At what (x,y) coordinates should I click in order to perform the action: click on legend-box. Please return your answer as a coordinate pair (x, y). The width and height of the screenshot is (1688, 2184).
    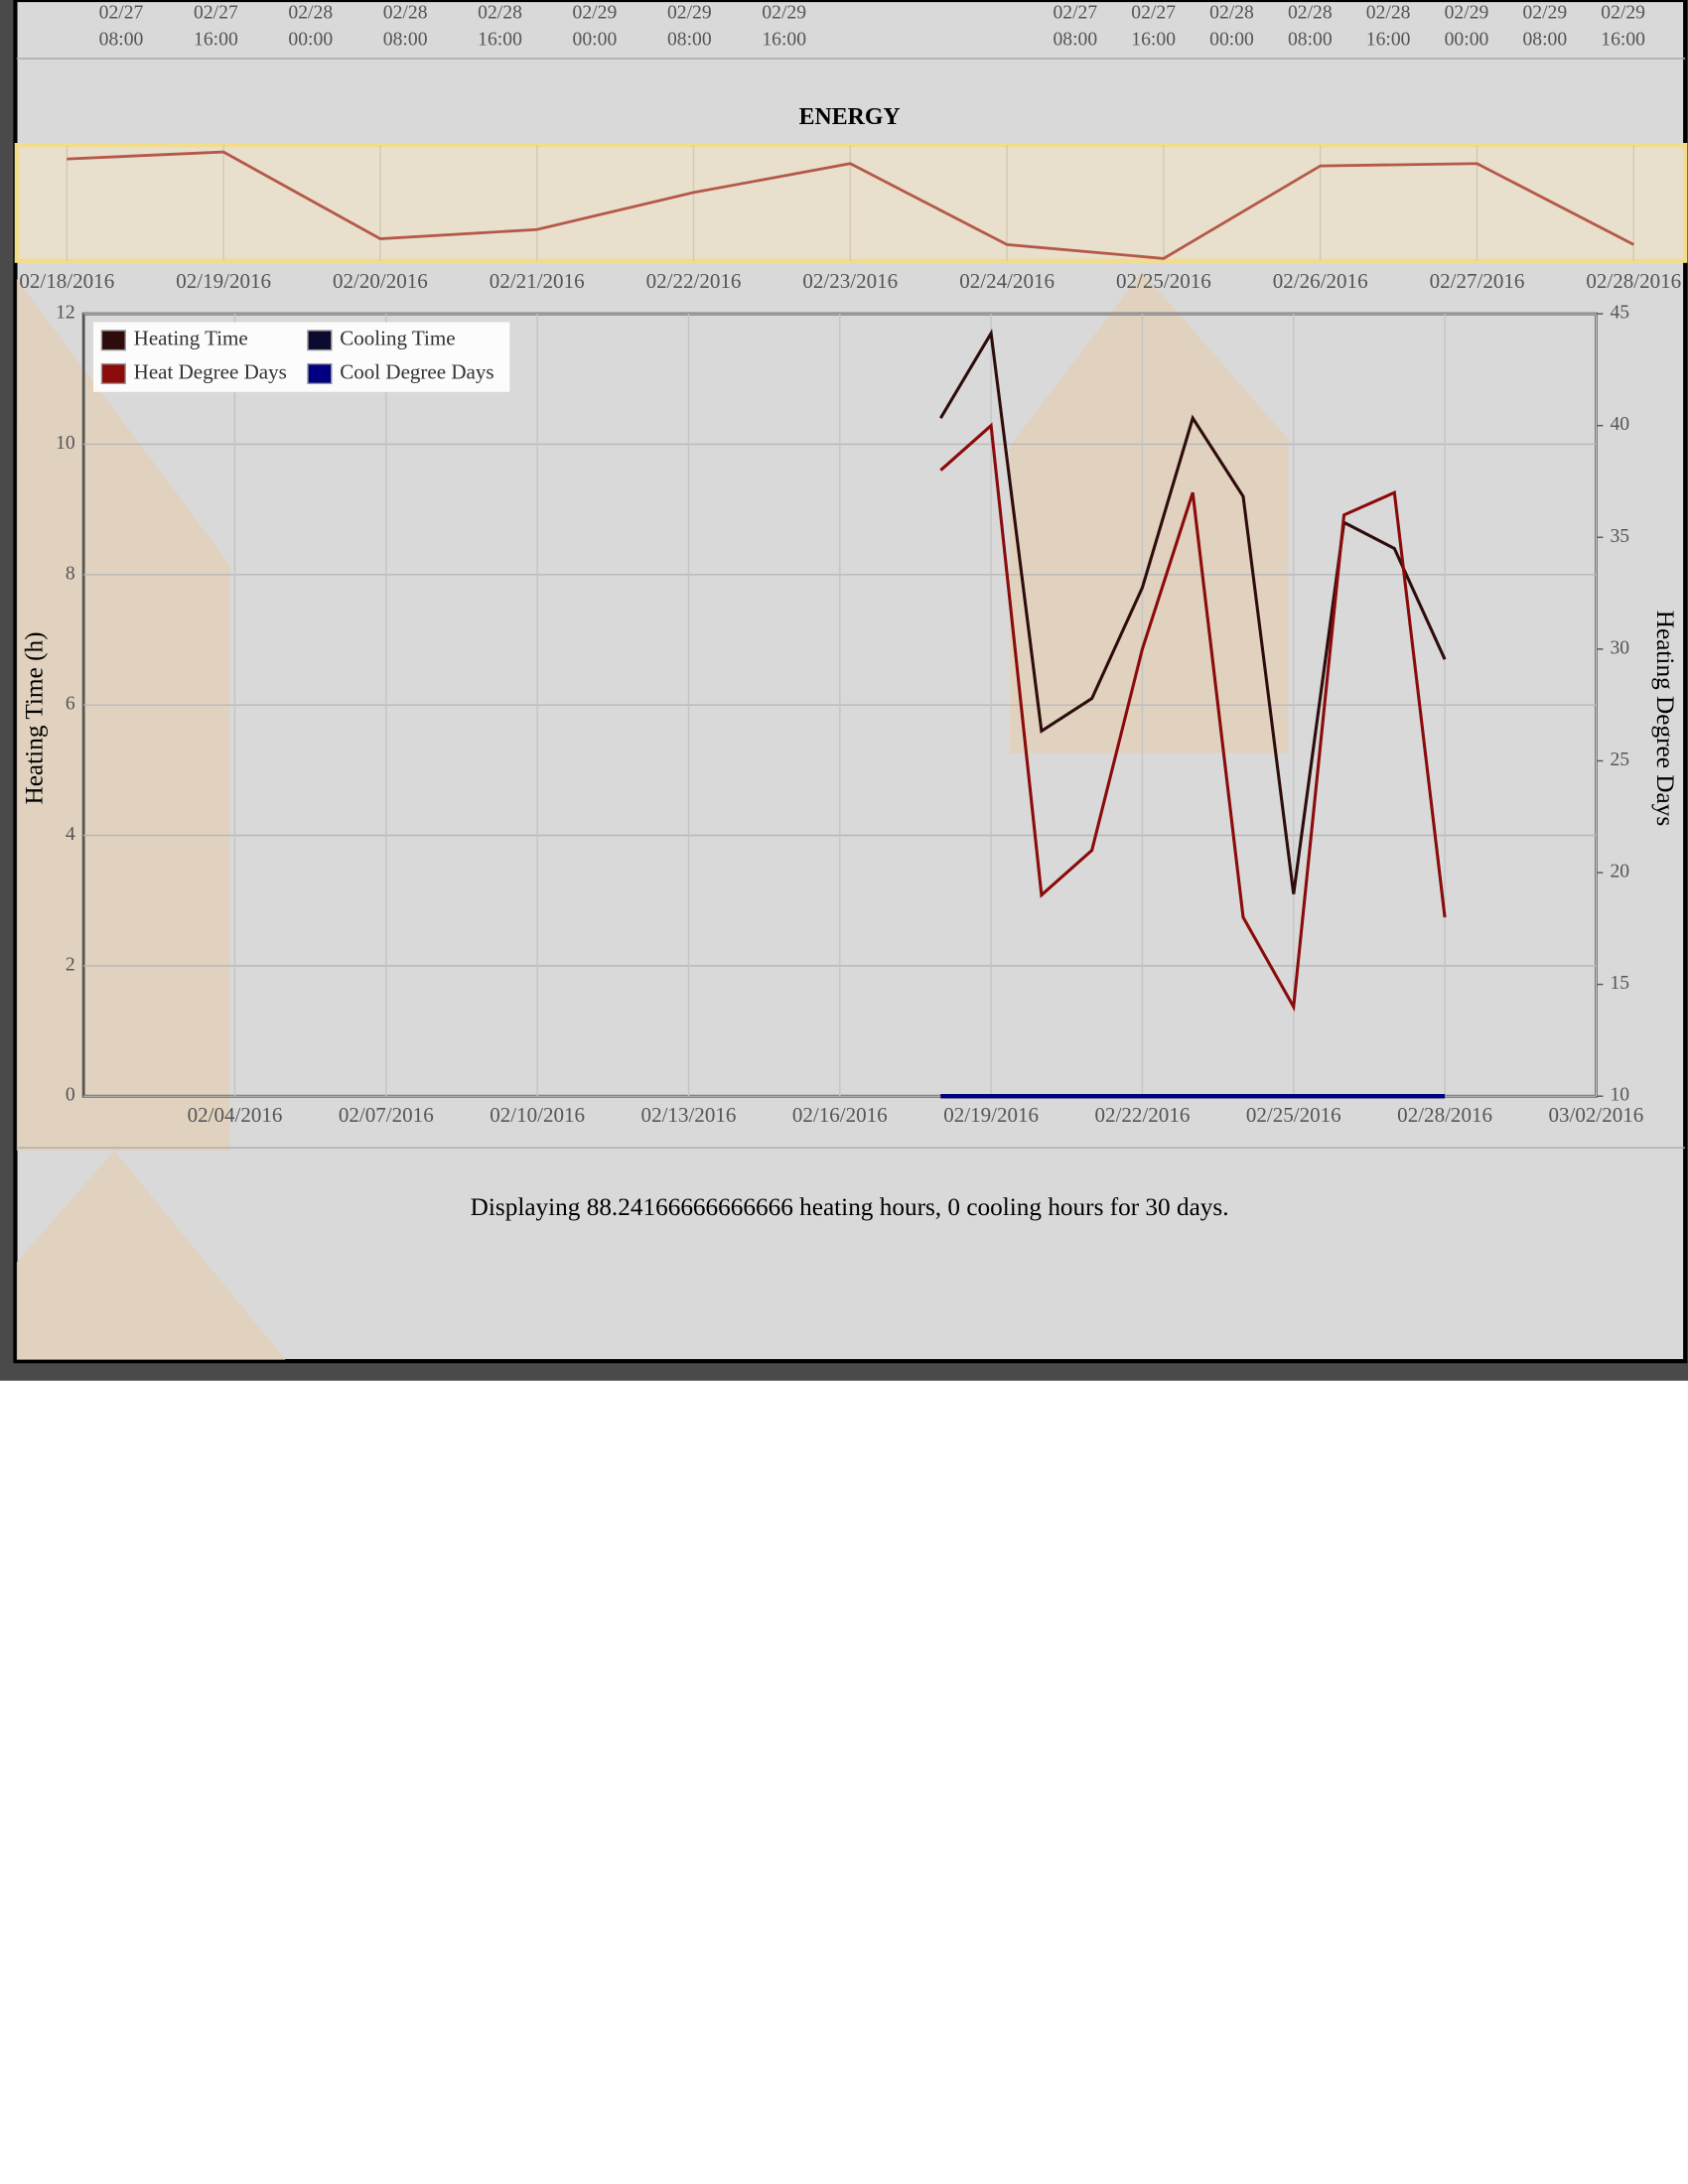
    Looking at the image, I should click on (301, 357).